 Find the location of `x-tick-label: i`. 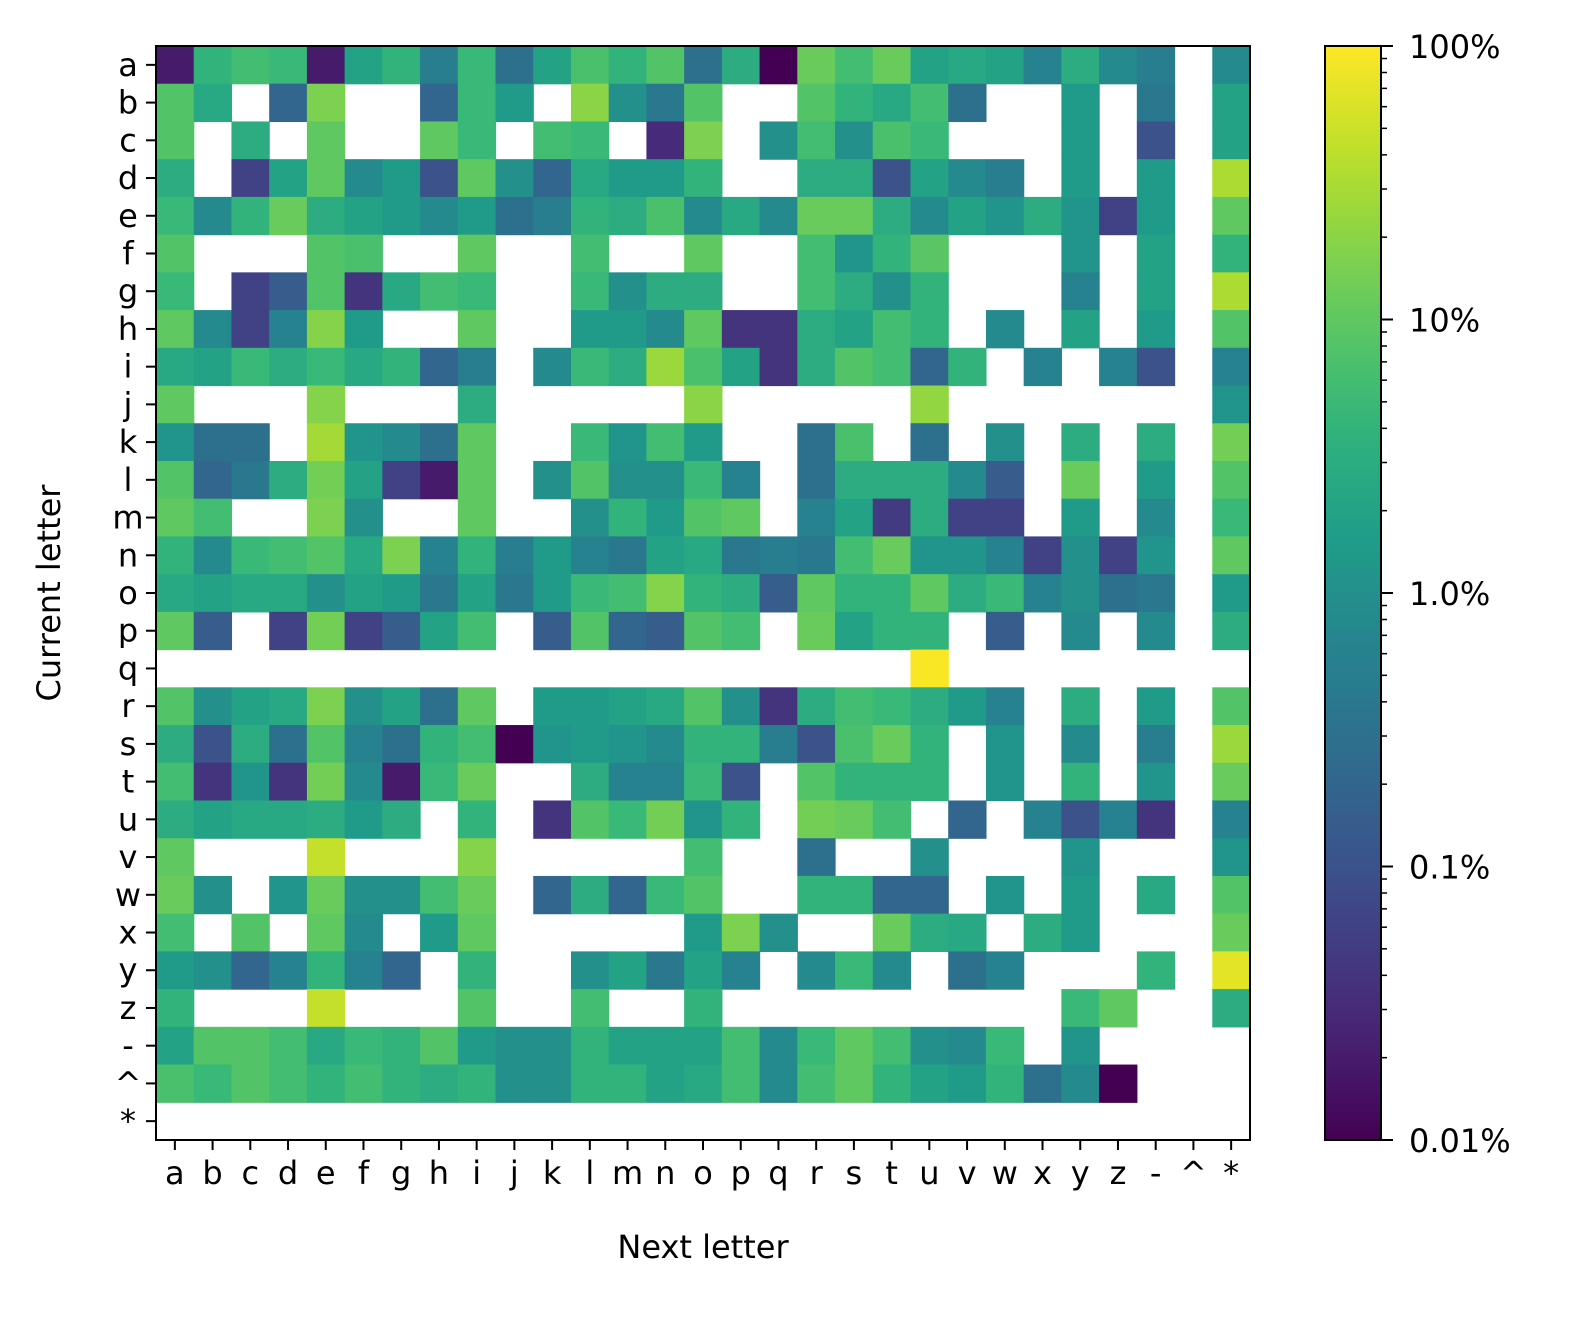

x-tick-label: i is located at coordinates (476, 1173).